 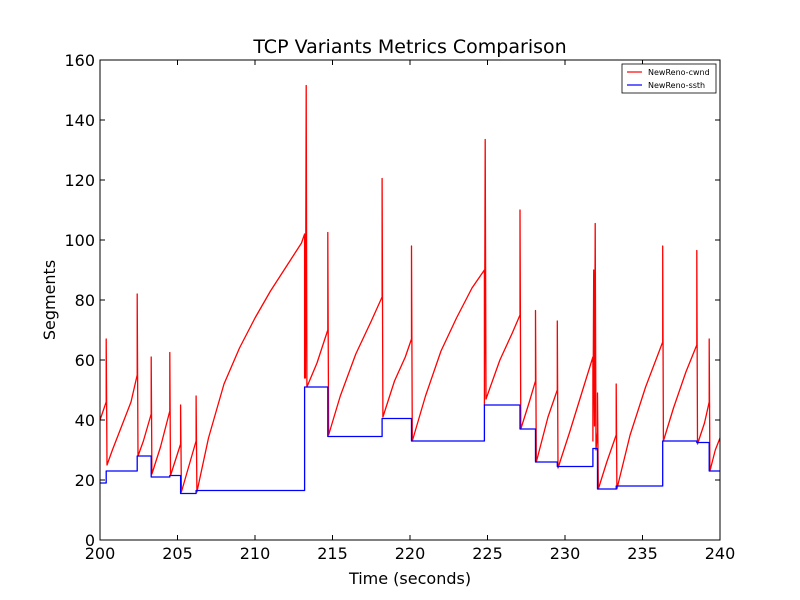 I want to click on y-axis-title: Segments, so click(x=49, y=300).